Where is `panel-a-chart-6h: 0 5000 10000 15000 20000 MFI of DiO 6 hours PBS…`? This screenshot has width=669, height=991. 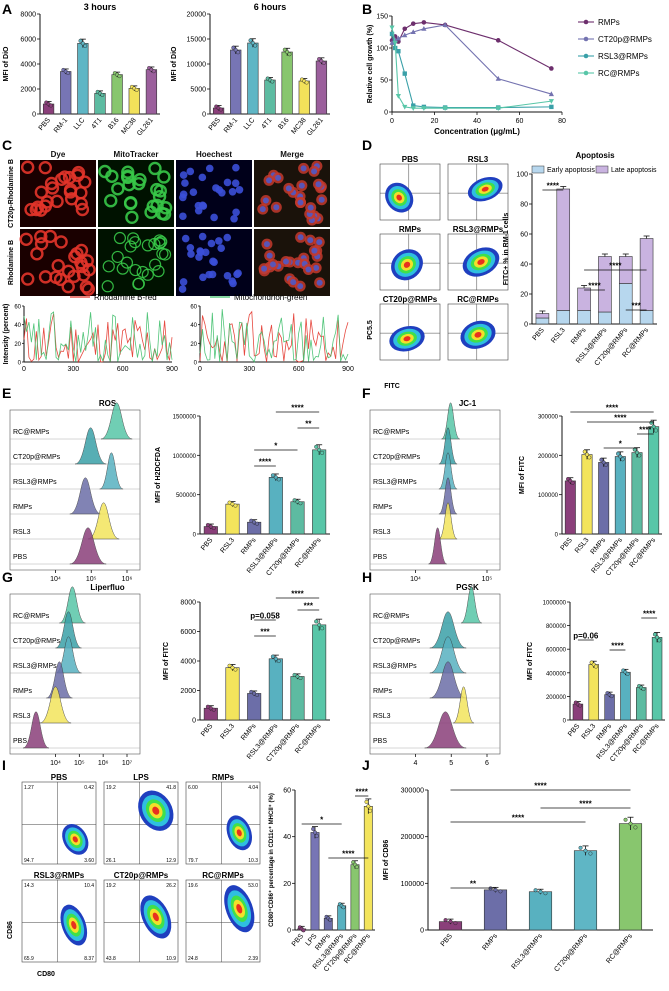 panel-a-chart-6h: 0 5000 10000 15000 20000 MFI of DiO 6 hours PBS… is located at coordinates (250, 69).